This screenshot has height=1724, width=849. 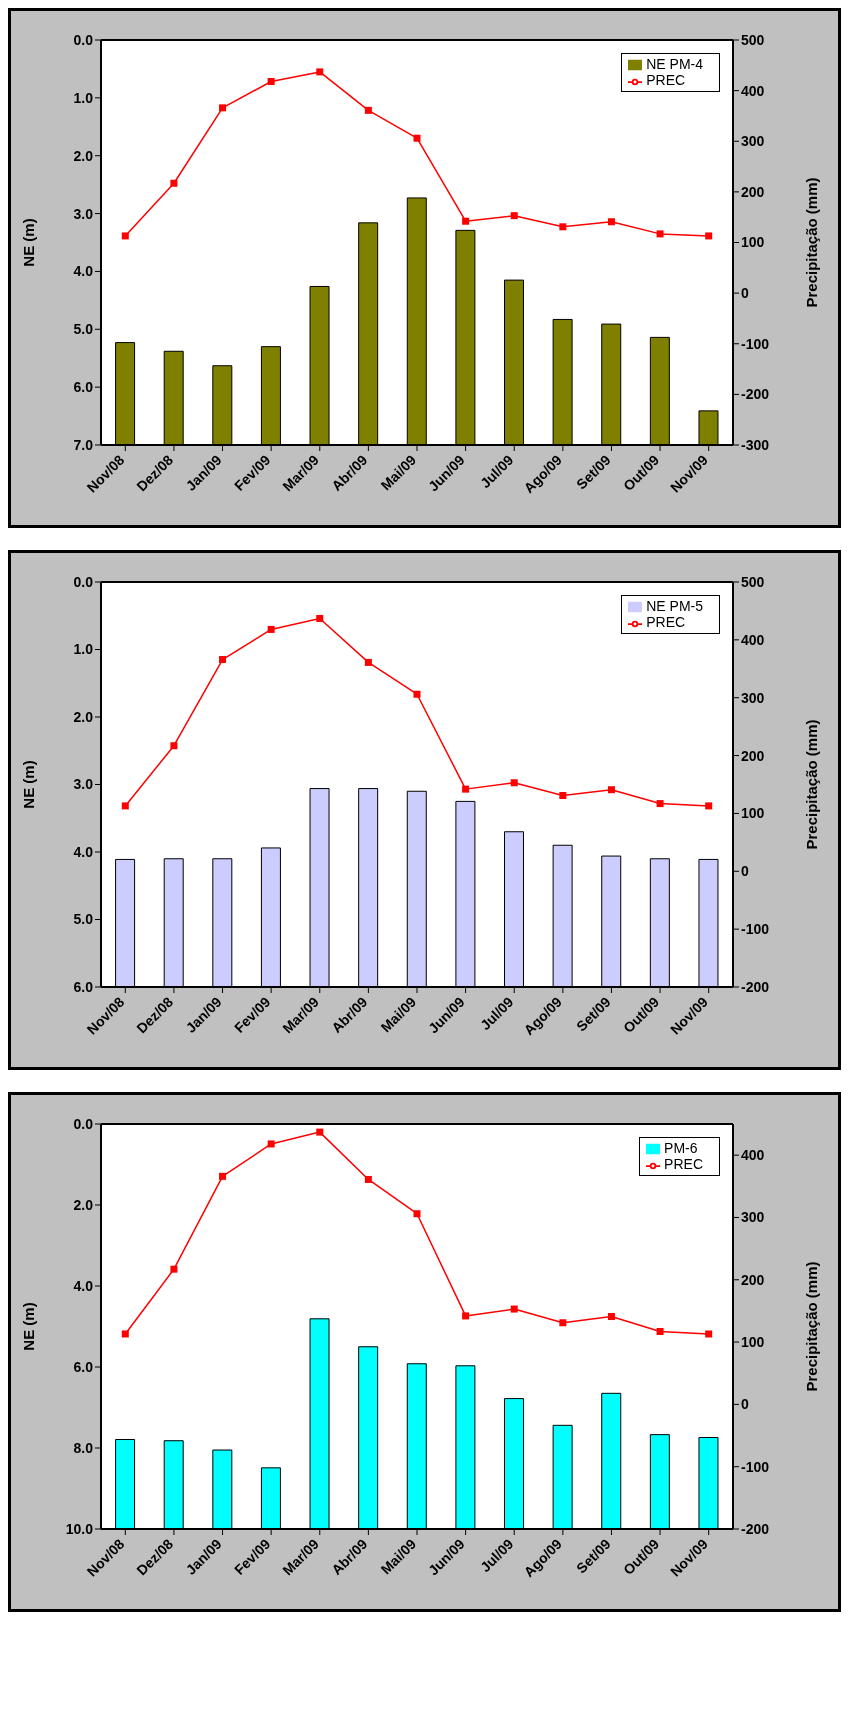 What do you see at coordinates (674, 64) in the screenshot?
I see `legend-label: NE PM-4` at bounding box center [674, 64].